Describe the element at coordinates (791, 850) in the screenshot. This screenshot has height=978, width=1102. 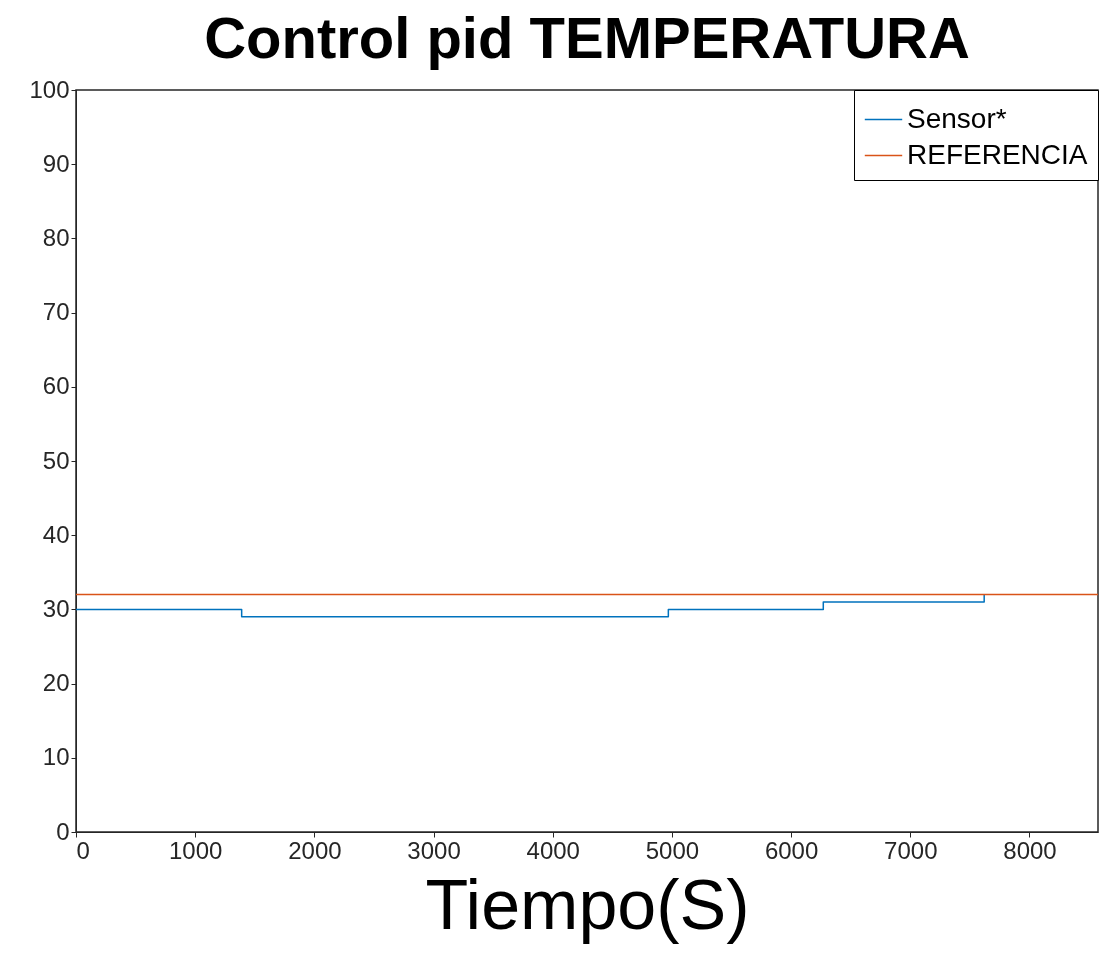
I see `x-tick-label: 6000` at that location.